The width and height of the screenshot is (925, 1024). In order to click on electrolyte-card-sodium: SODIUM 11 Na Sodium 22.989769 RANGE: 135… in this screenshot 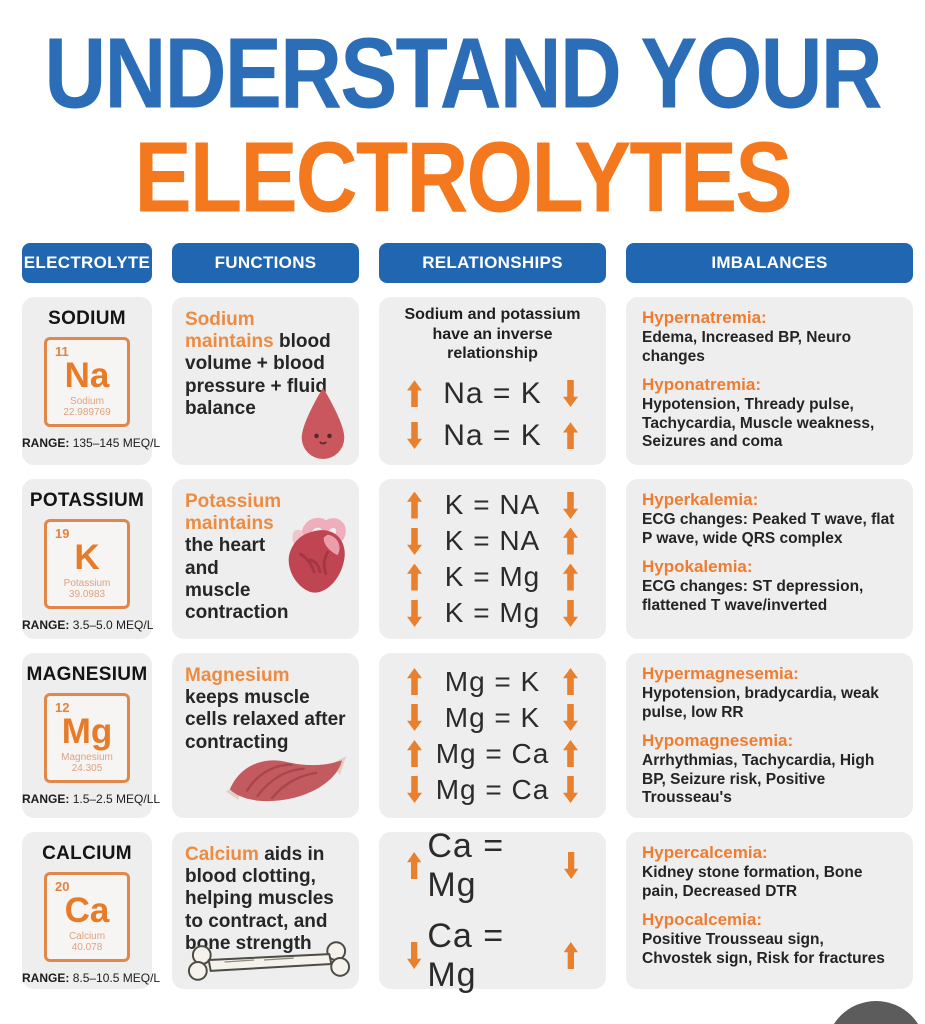, I will do `click(91, 381)`.